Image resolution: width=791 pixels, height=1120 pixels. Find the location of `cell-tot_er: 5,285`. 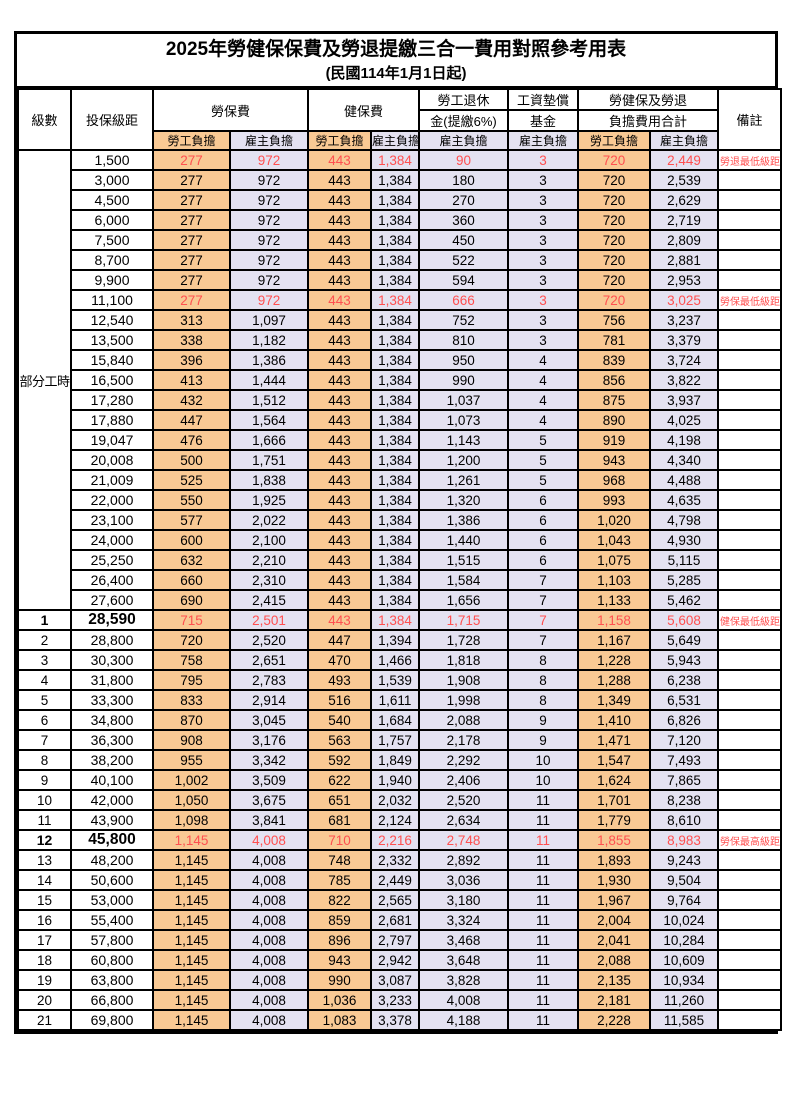

cell-tot_er: 5,285 is located at coordinates (684, 580).